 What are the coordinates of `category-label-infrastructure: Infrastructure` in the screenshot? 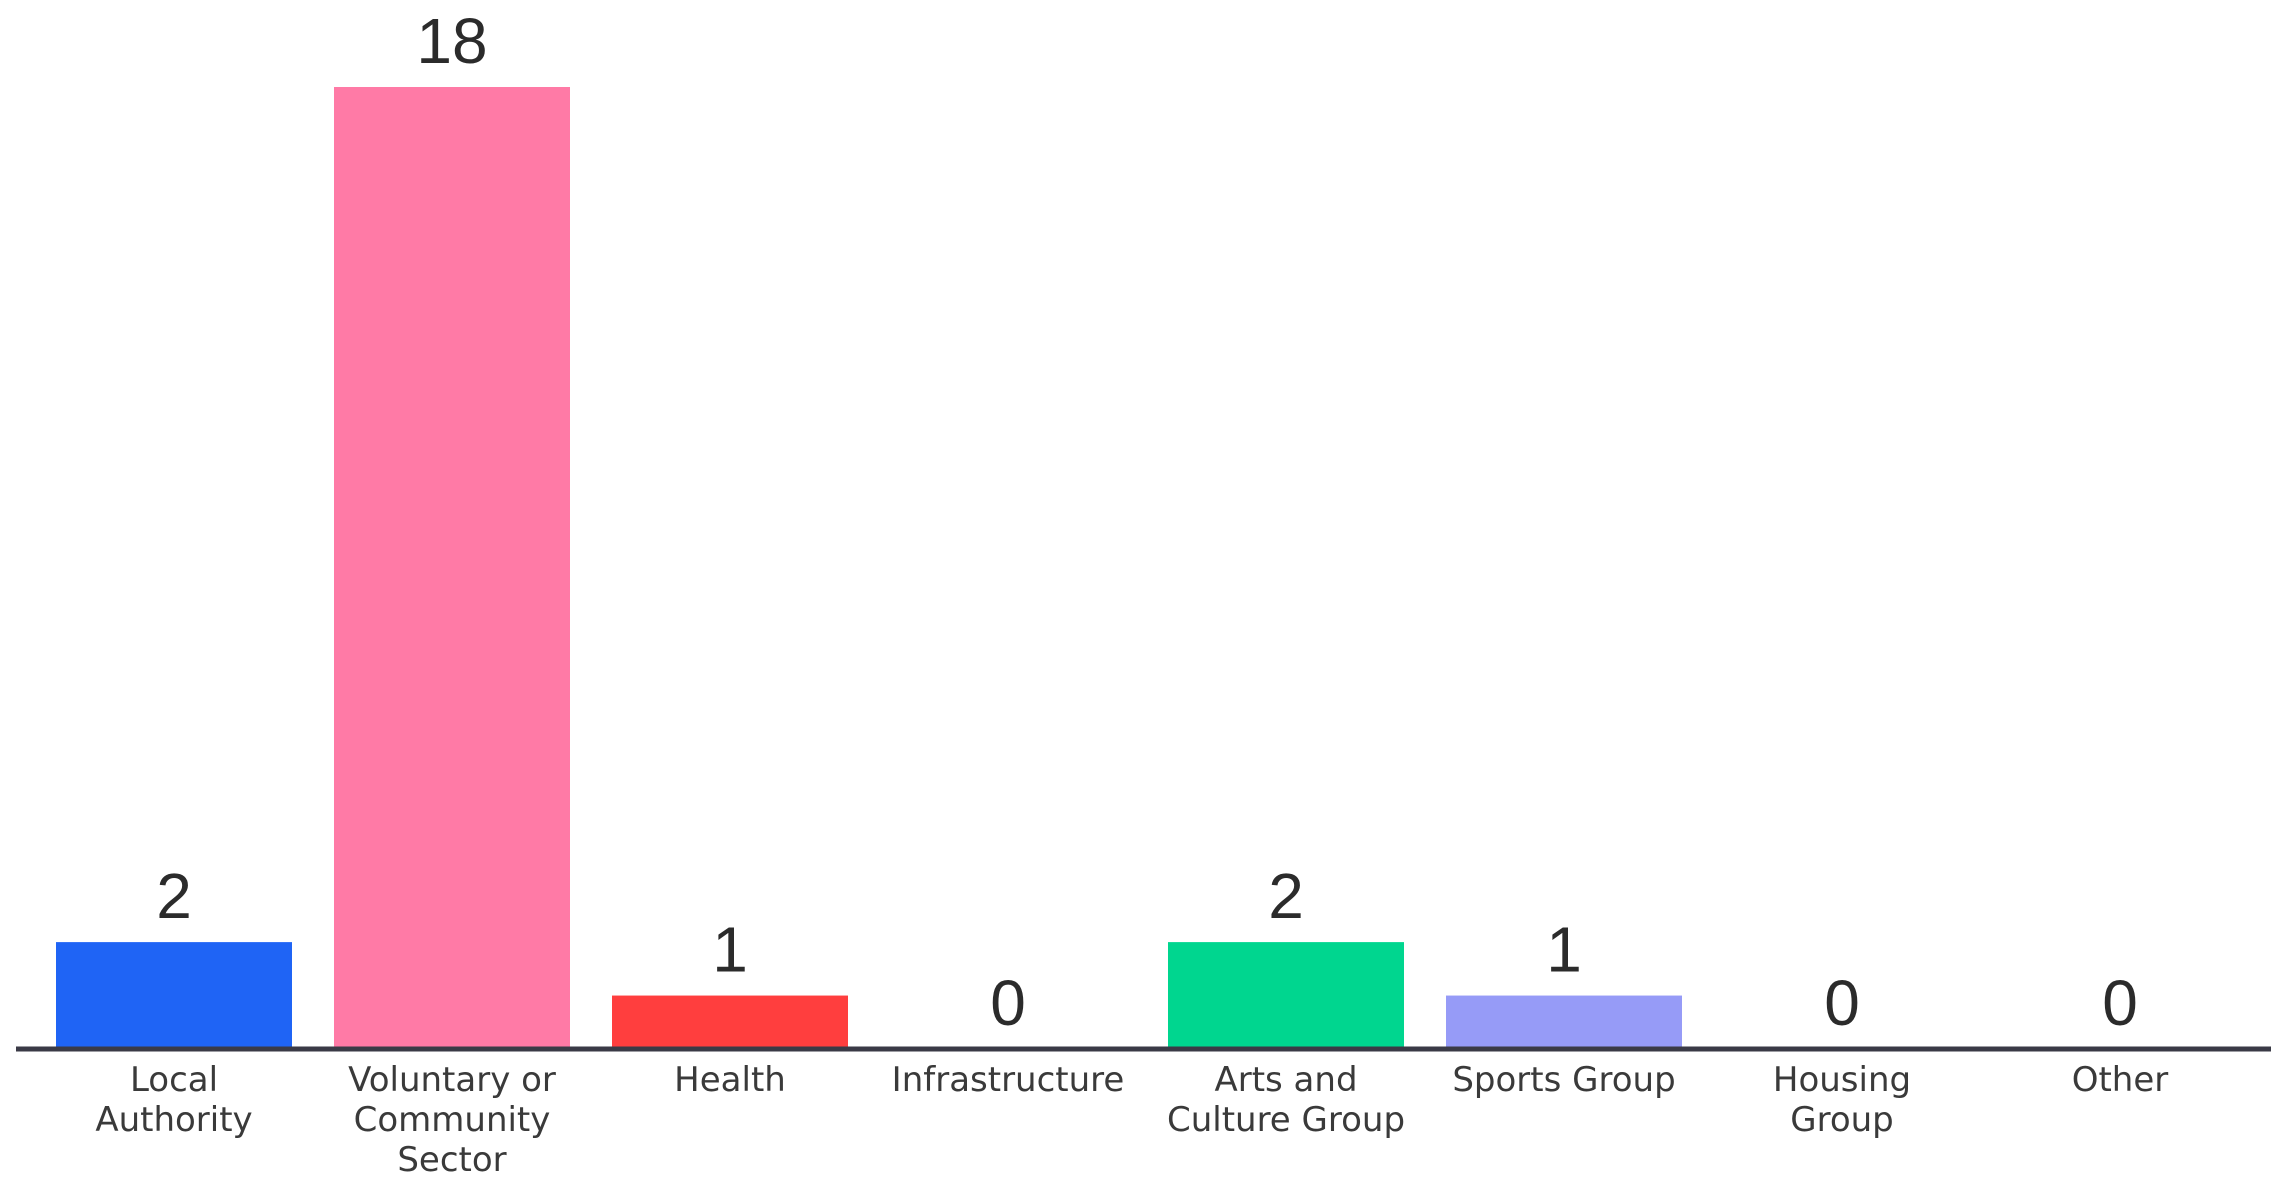 It's located at (1008, 1080).